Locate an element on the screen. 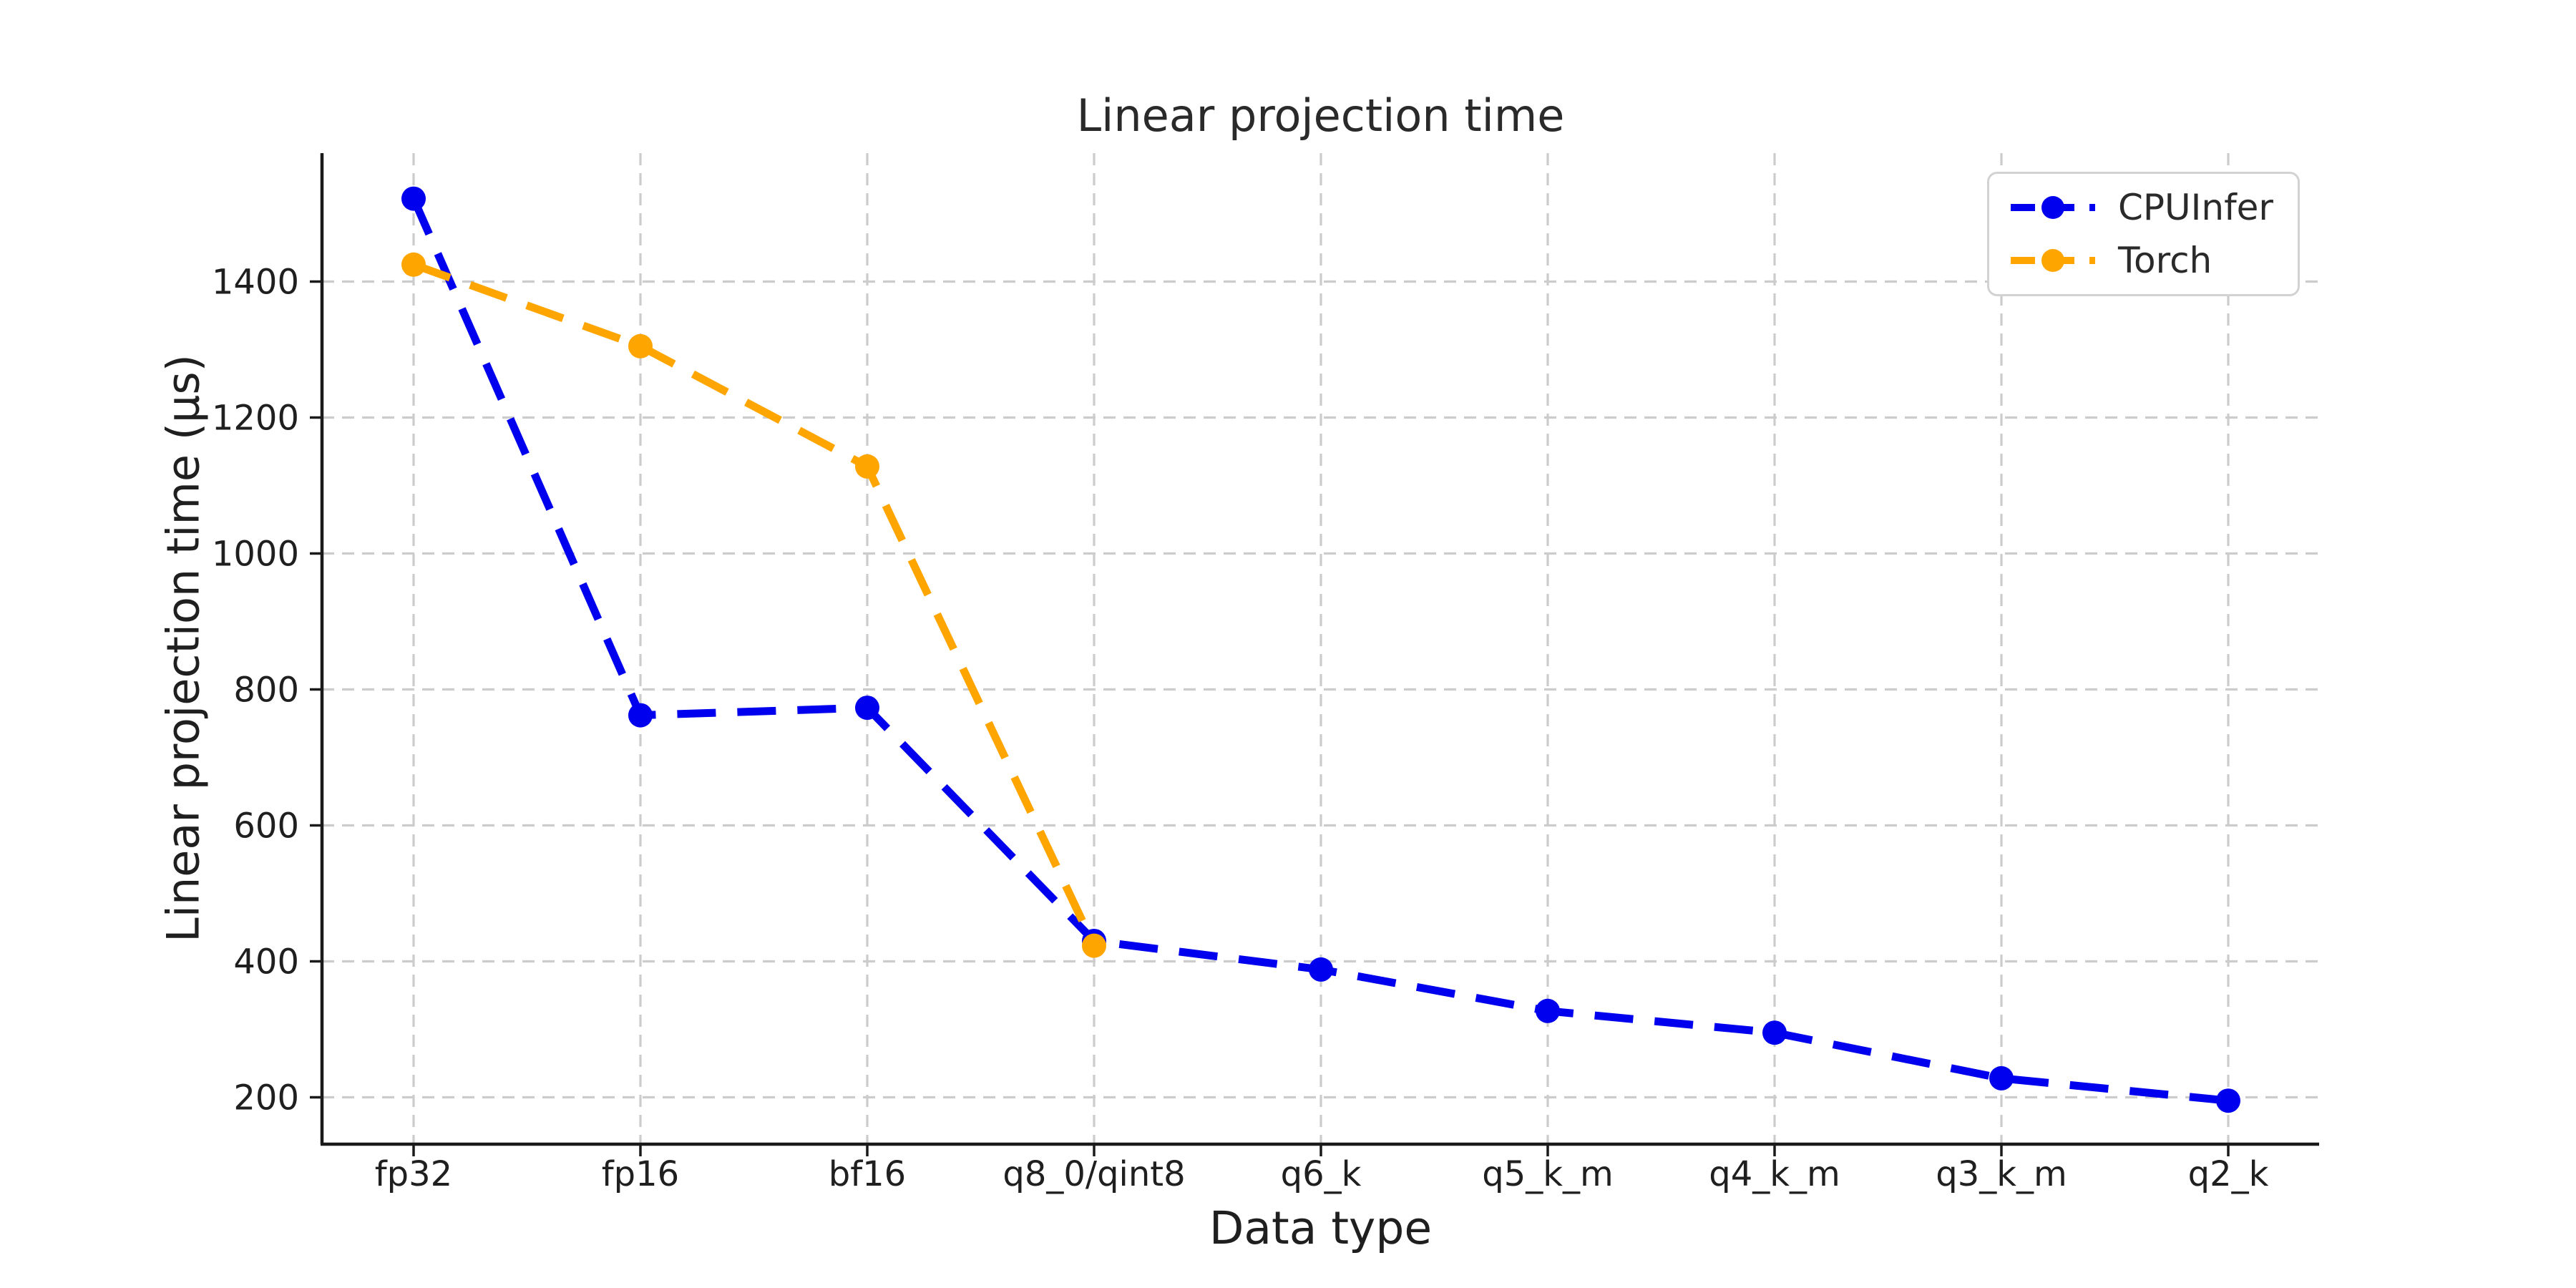 This screenshot has height=1288, width=2576. legend-item-torch: Torch is located at coordinates (2140, 260).